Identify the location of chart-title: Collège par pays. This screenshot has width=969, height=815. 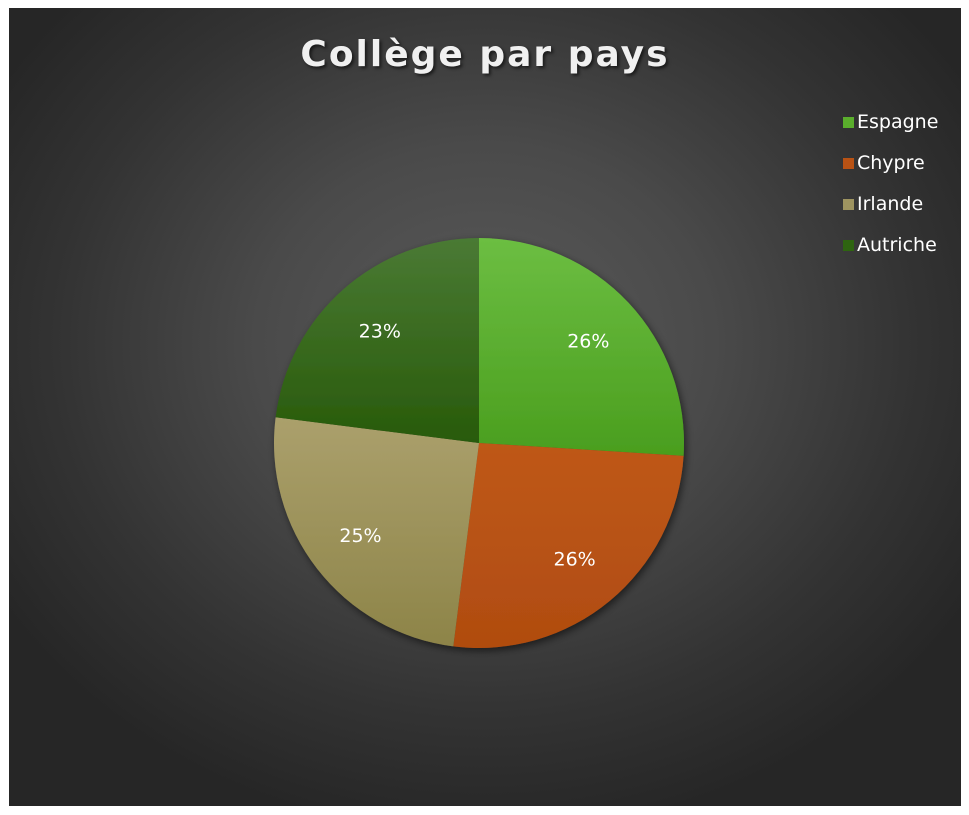
(485, 54).